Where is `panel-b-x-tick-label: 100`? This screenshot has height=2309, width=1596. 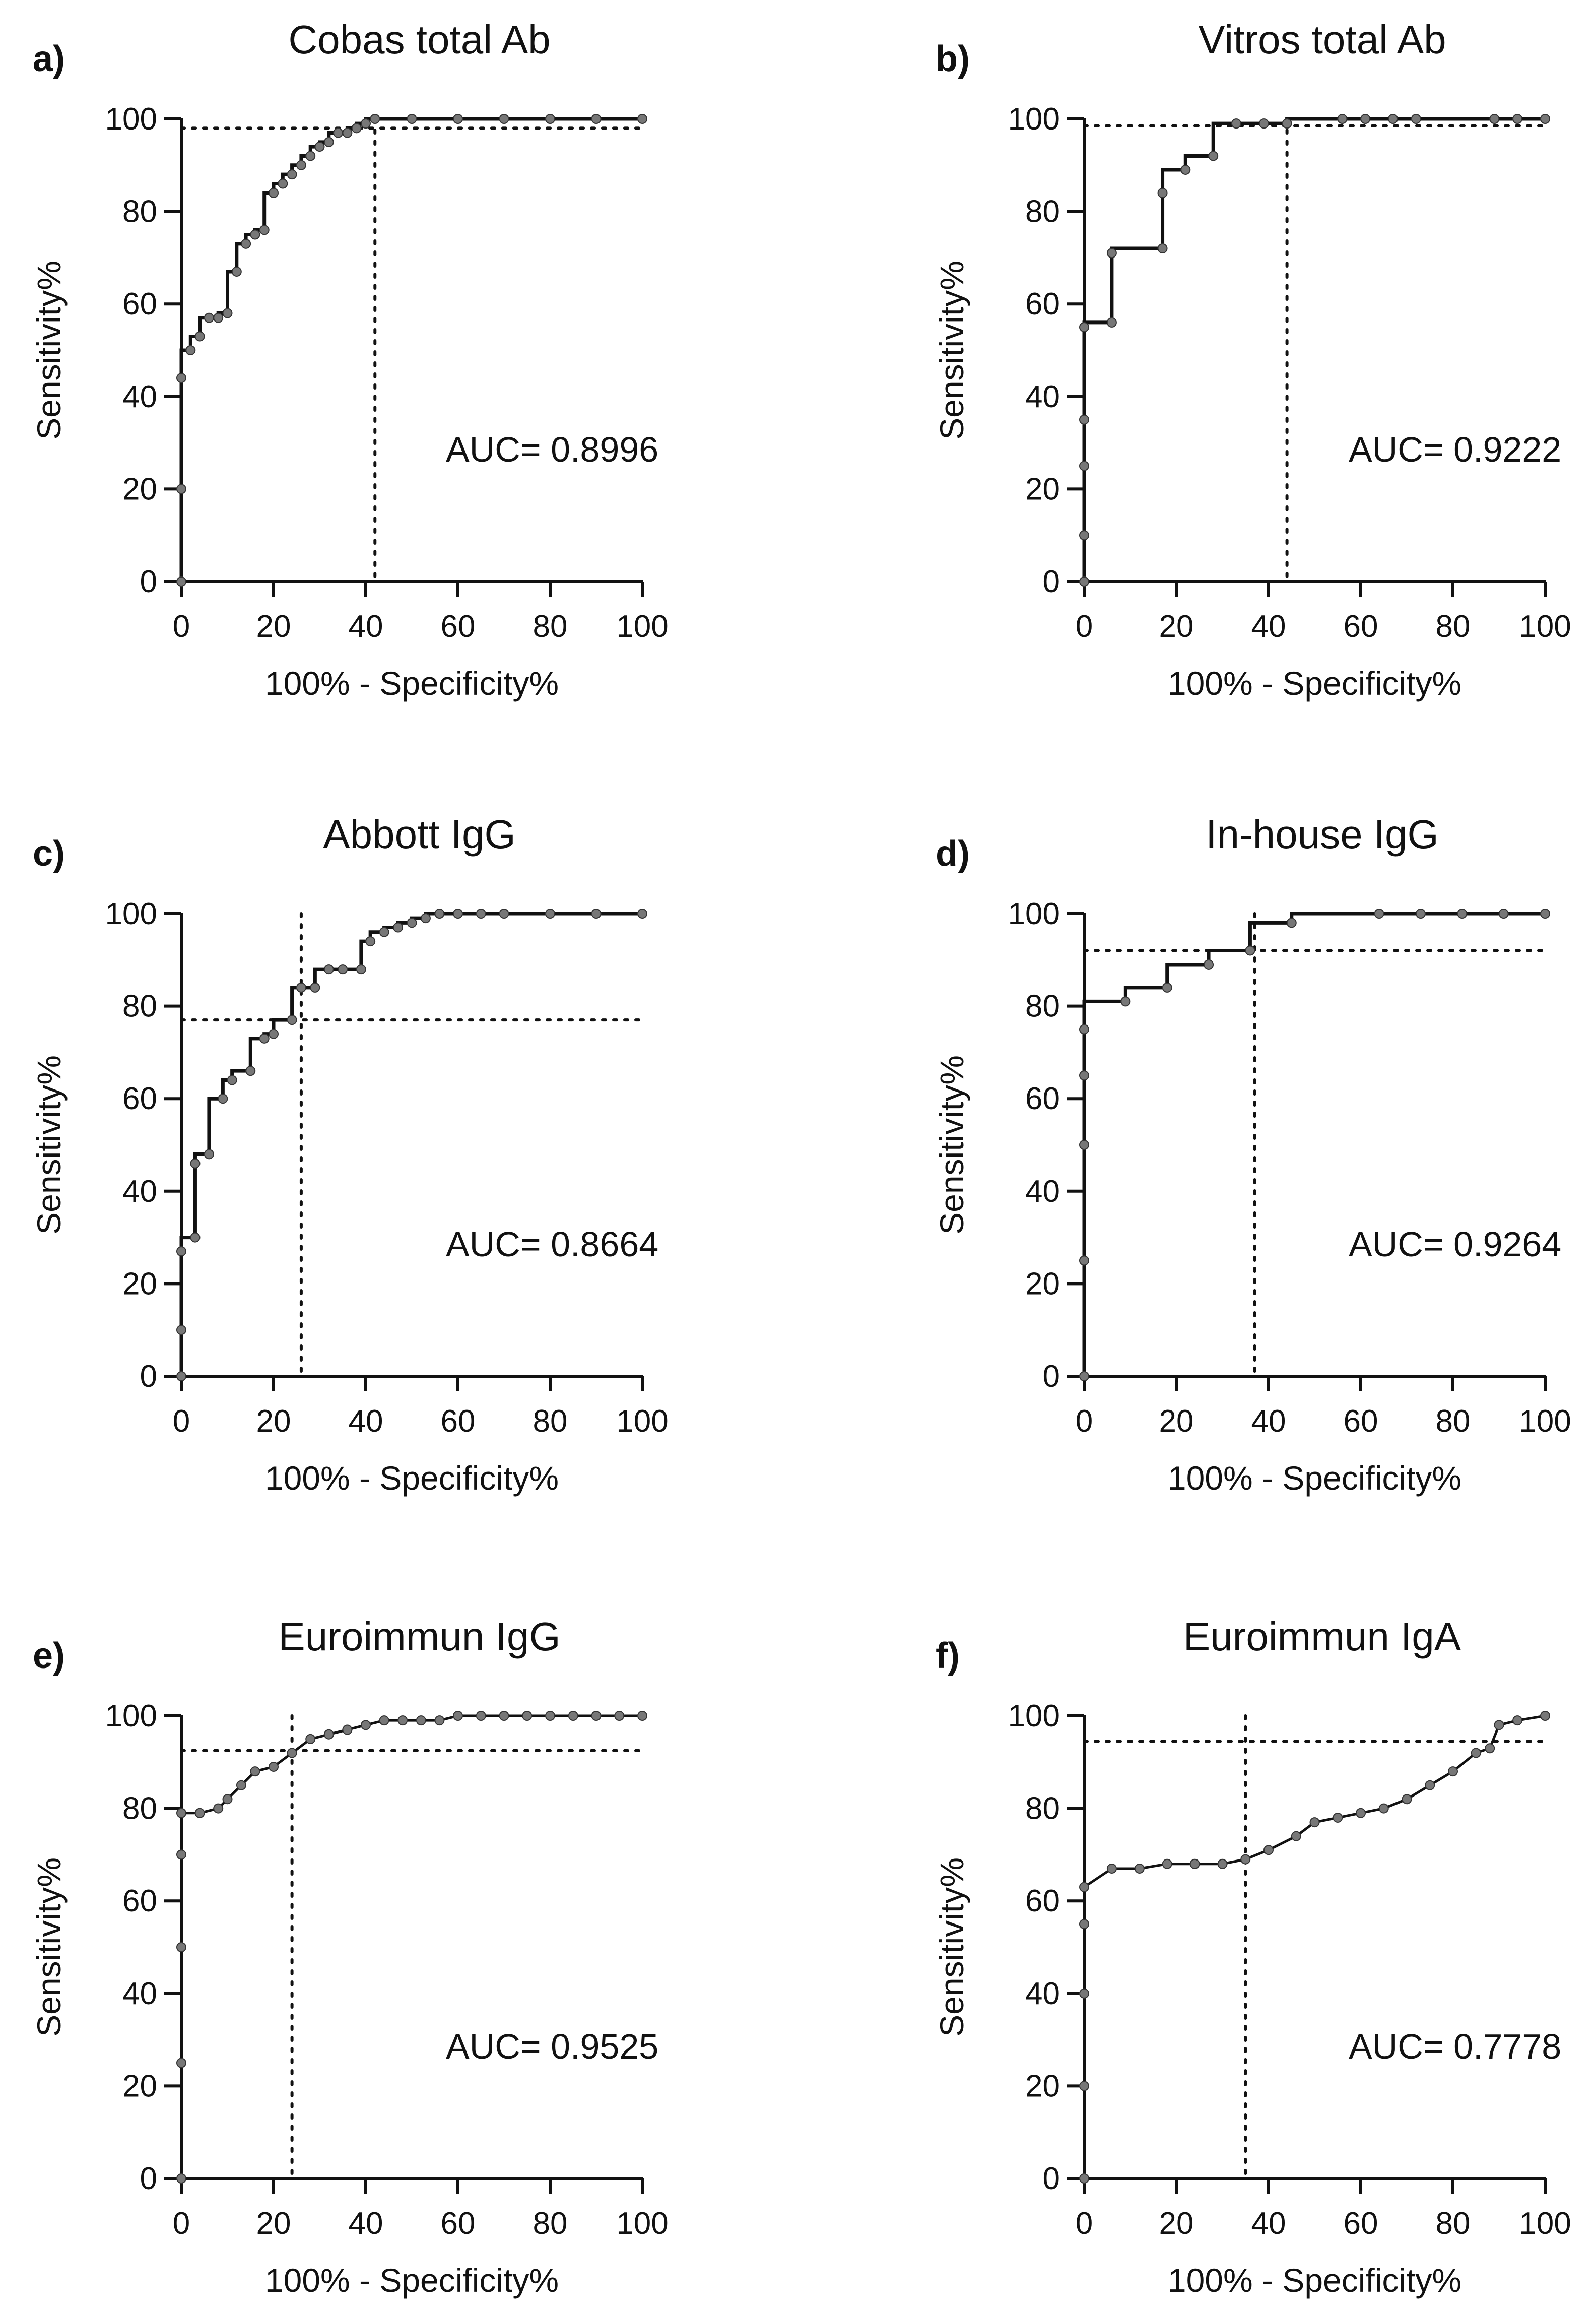 panel-b-x-tick-label: 100 is located at coordinates (1545, 626).